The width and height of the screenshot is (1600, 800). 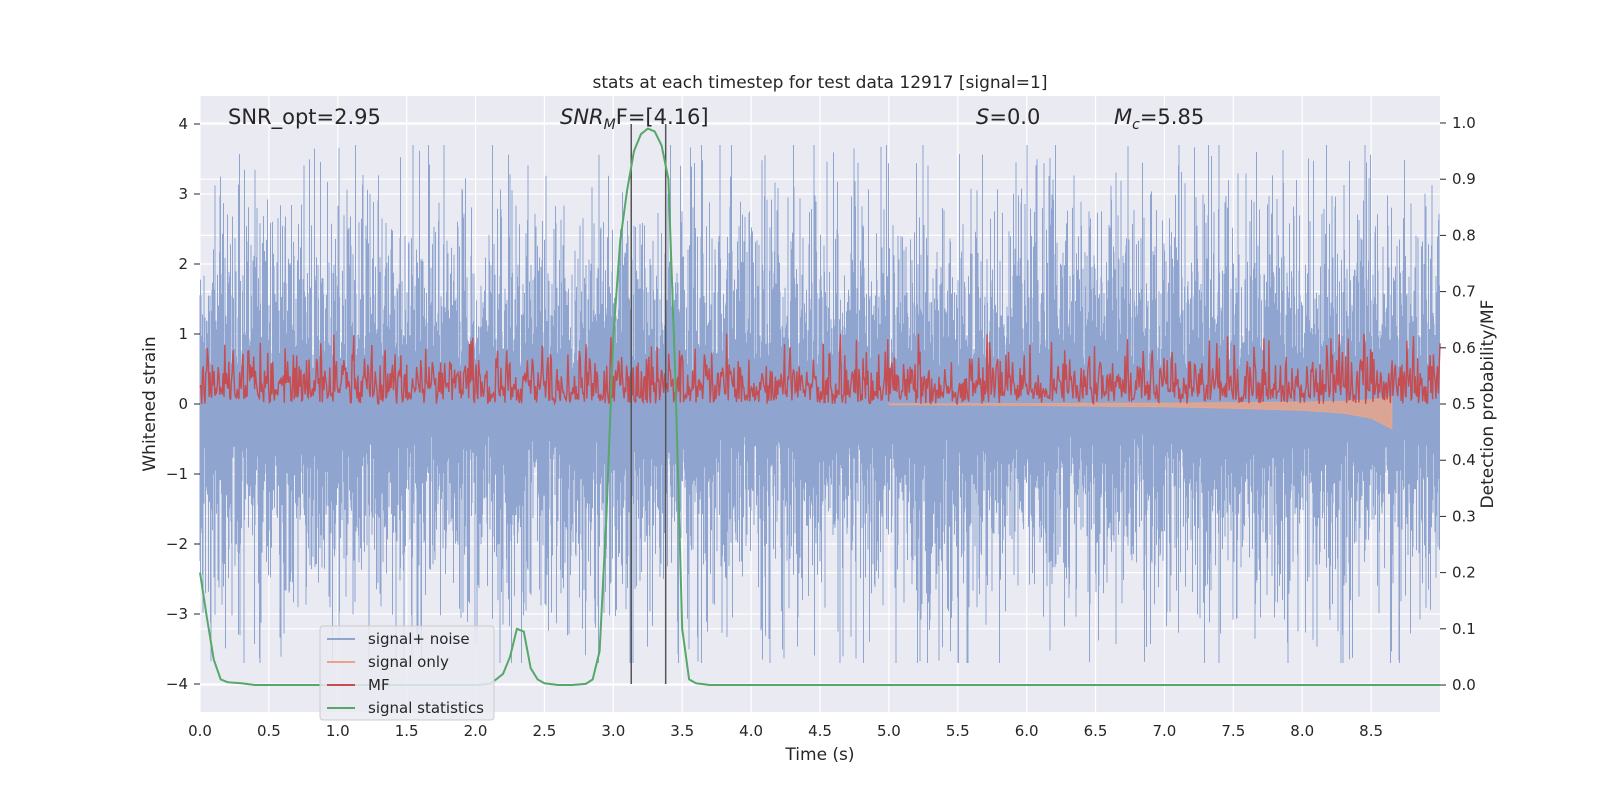 What do you see at coordinates (1302, 731) in the screenshot?
I see `x-tick-label-16: 8.0` at bounding box center [1302, 731].